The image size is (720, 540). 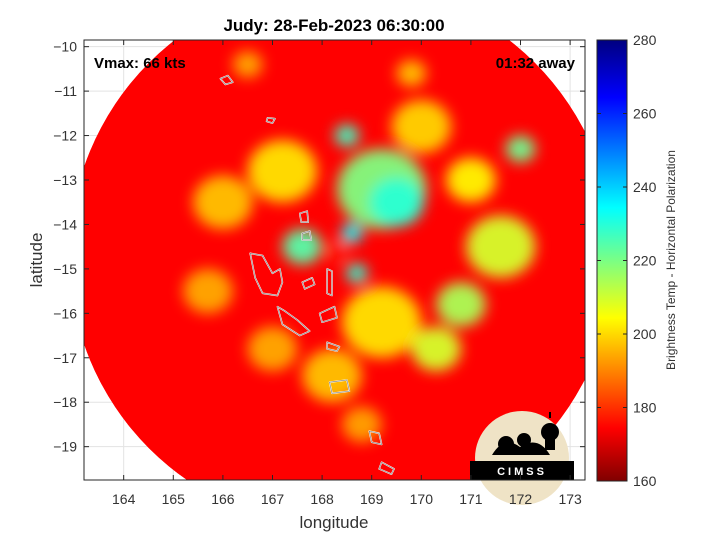 I want to click on y-tick-label: −12, so click(x=65, y=136).